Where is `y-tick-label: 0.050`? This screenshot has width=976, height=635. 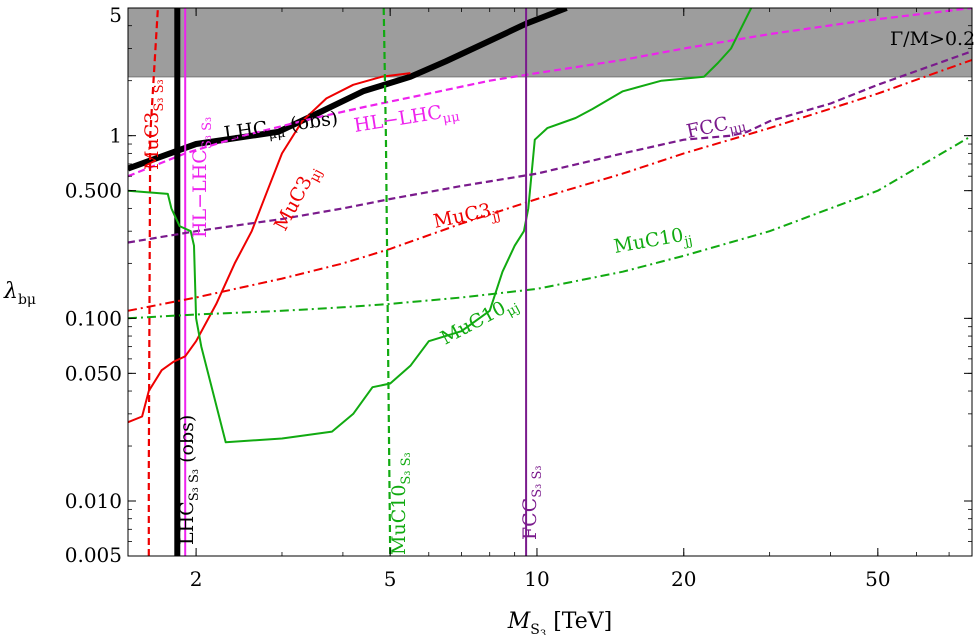 y-tick-label: 0.050 is located at coordinates (93, 373).